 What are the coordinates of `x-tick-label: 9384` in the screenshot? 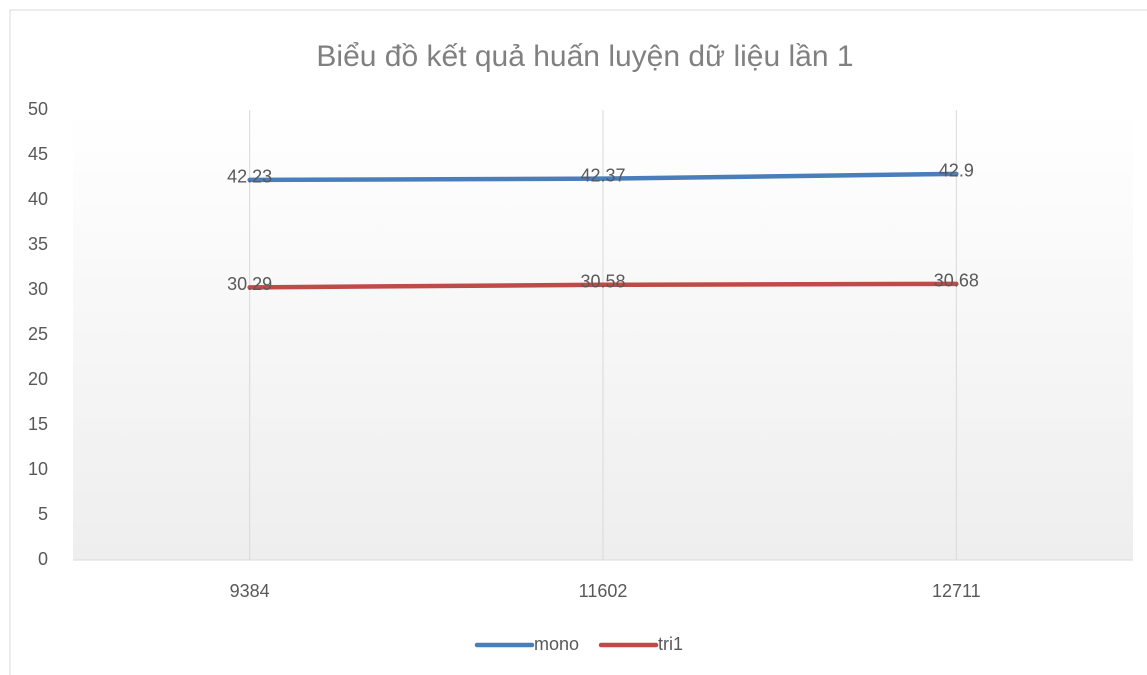 It's located at (250, 591).